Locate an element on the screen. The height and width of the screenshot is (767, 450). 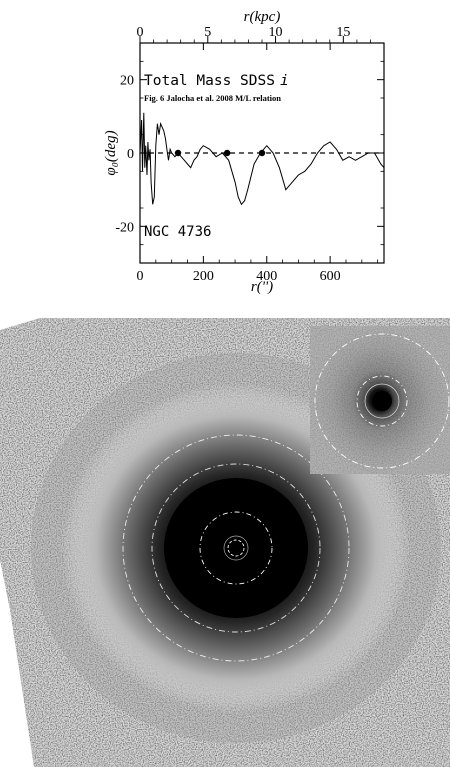
plot-title-band: i is located at coordinates (284, 81).